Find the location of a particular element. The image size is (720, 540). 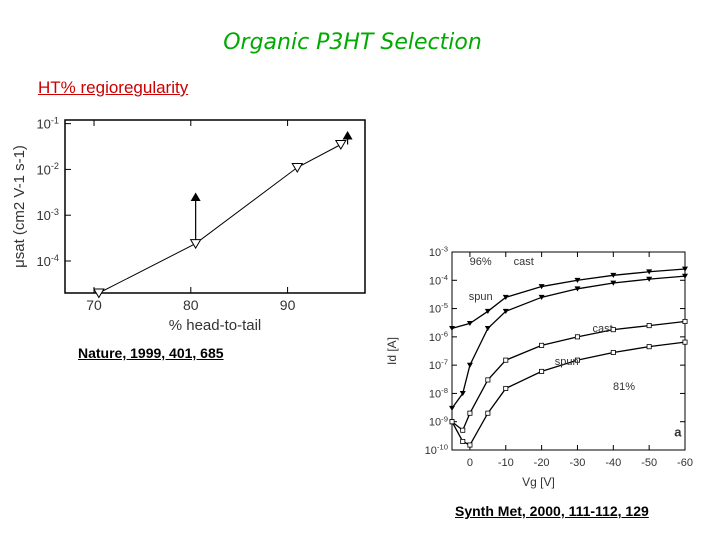

y-axis-label: Id [A] is located at coordinates (392, 351).